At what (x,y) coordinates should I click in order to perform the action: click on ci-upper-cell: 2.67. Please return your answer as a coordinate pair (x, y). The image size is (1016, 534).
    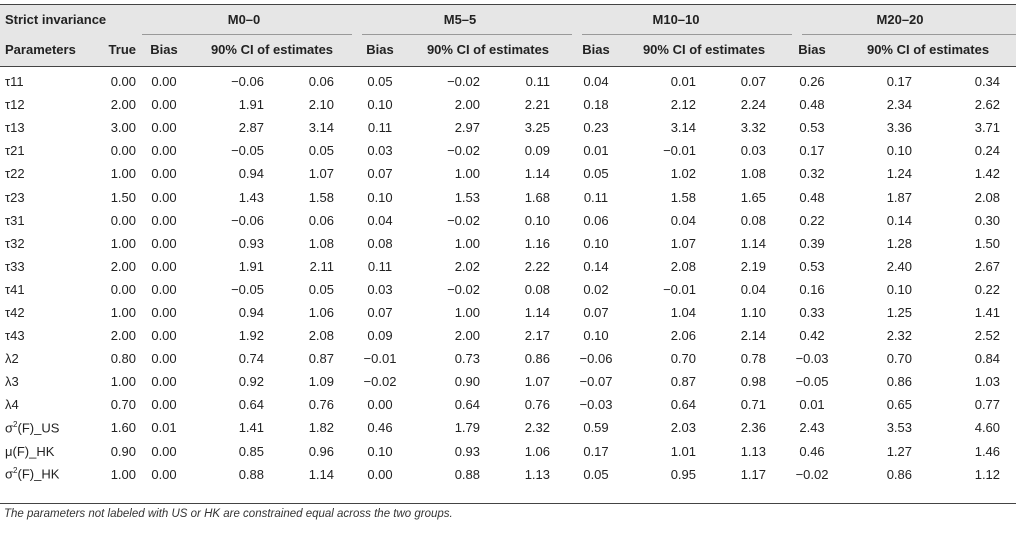
    Looking at the image, I should click on (987, 266).